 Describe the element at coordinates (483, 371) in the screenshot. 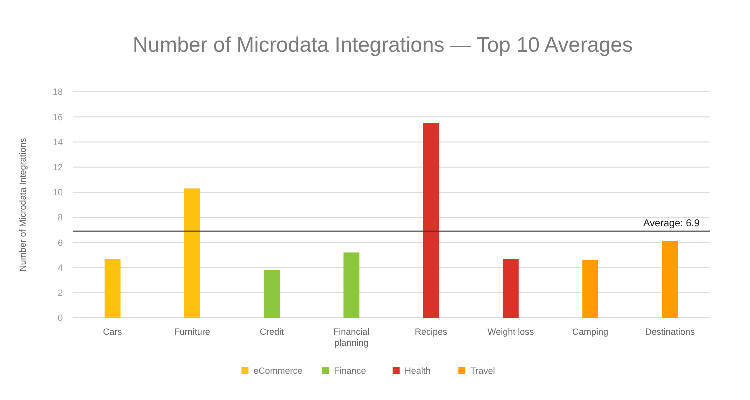

I see `legend-label: Travel` at that location.